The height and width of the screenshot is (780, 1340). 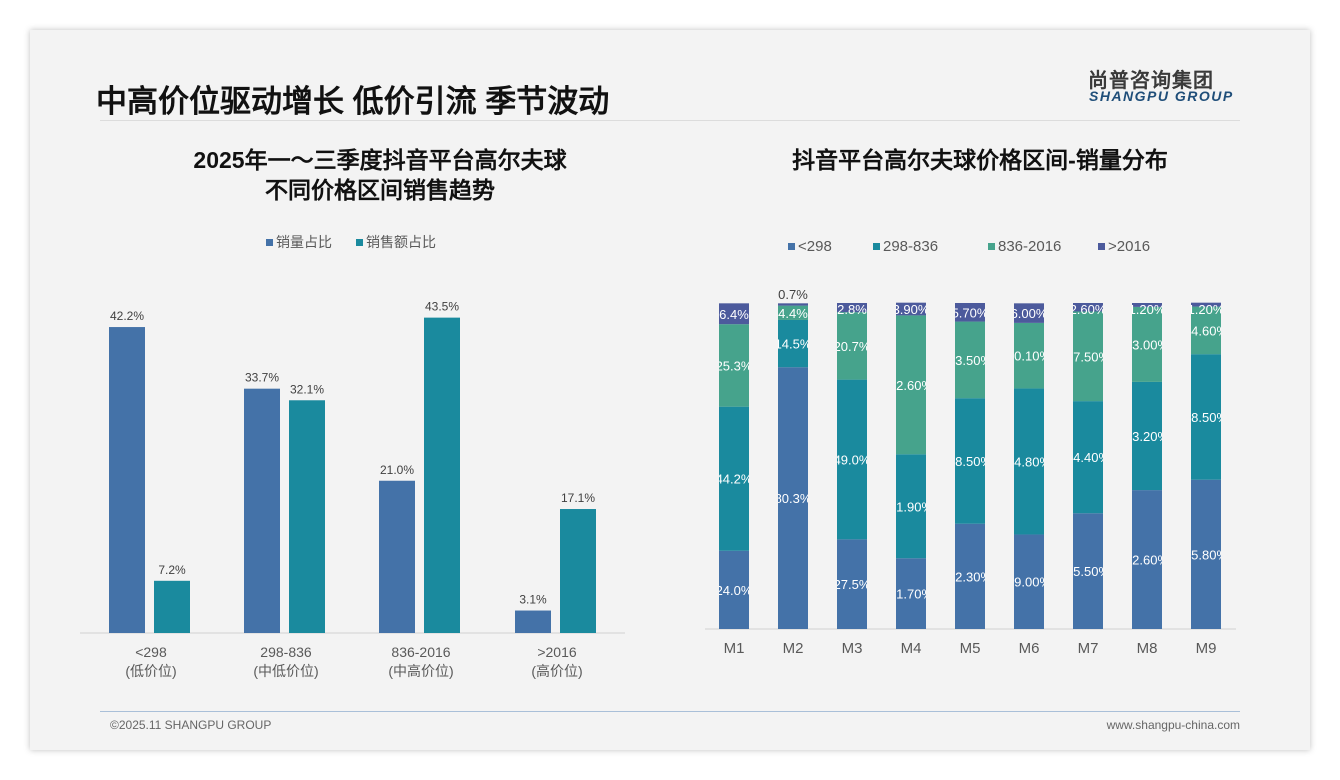 I want to click on legend-label: 销量占比, so click(x=304, y=242).